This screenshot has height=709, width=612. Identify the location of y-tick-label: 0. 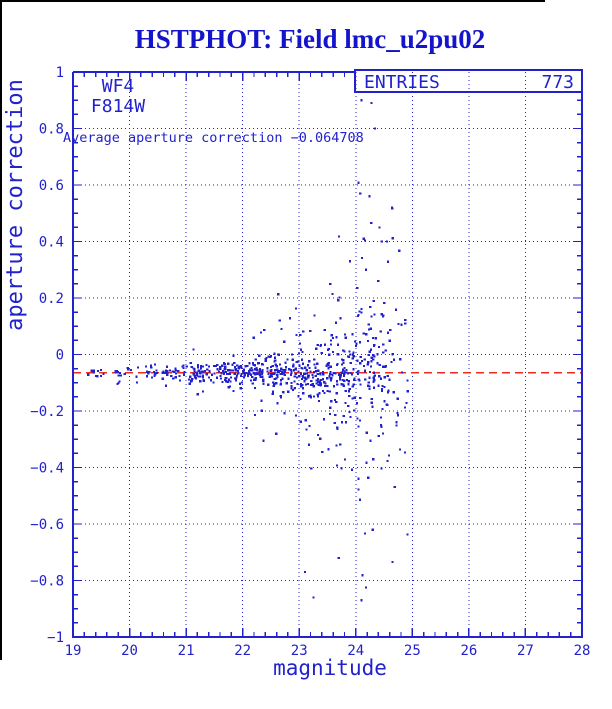
(60, 356).